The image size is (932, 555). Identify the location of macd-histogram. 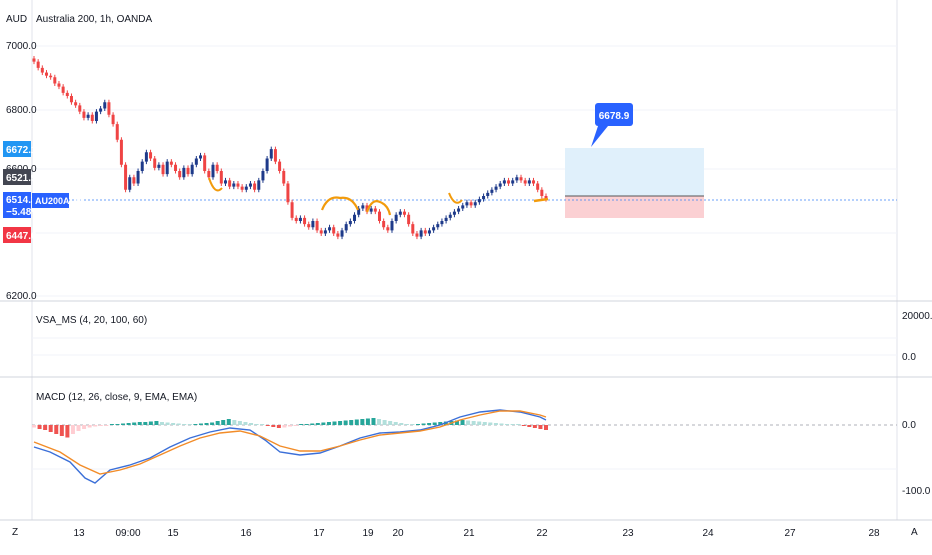
(290, 428).